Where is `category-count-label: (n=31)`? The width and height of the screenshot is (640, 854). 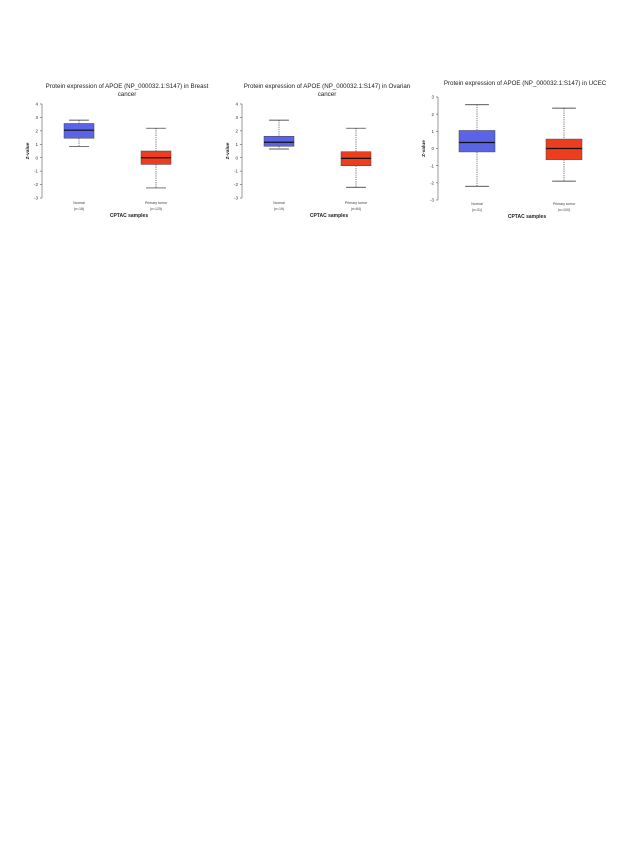
category-count-label: (n=31) is located at coordinates (477, 210).